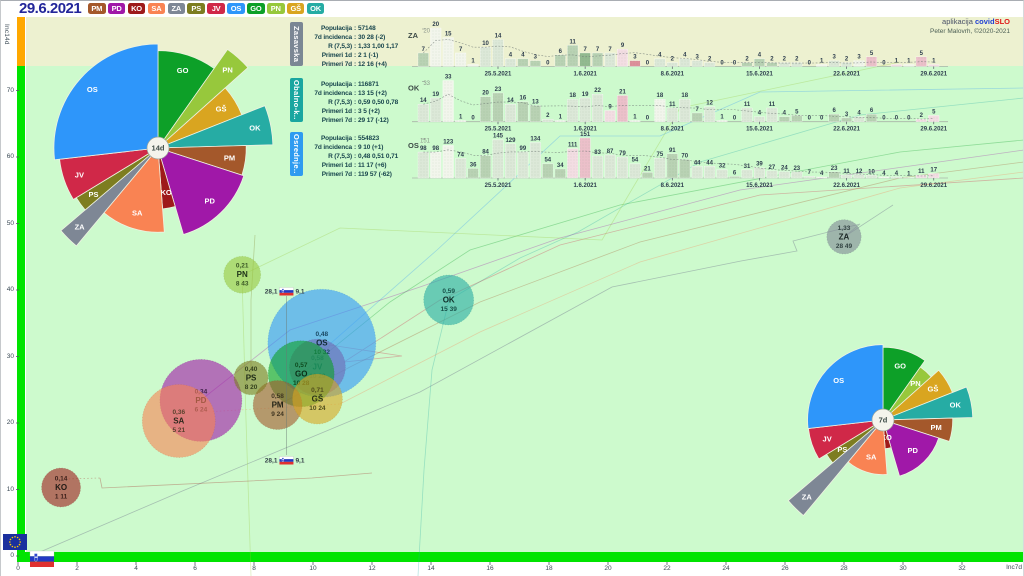 Image resolution: width=1024 pixels, height=576 pixels. I want to click on spark-date-label-OS-4: 22.6.2021, so click(846, 186).